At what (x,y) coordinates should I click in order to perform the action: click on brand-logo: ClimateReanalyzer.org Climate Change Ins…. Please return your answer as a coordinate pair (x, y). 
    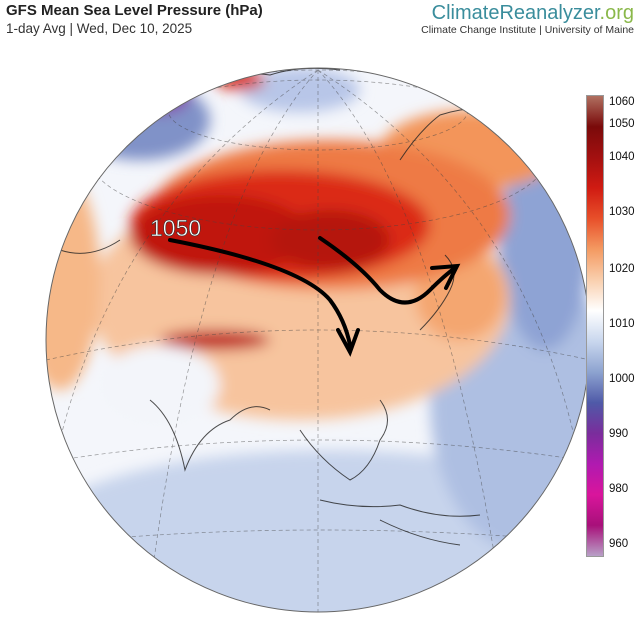
    Looking at the image, I should click on (527, 19).